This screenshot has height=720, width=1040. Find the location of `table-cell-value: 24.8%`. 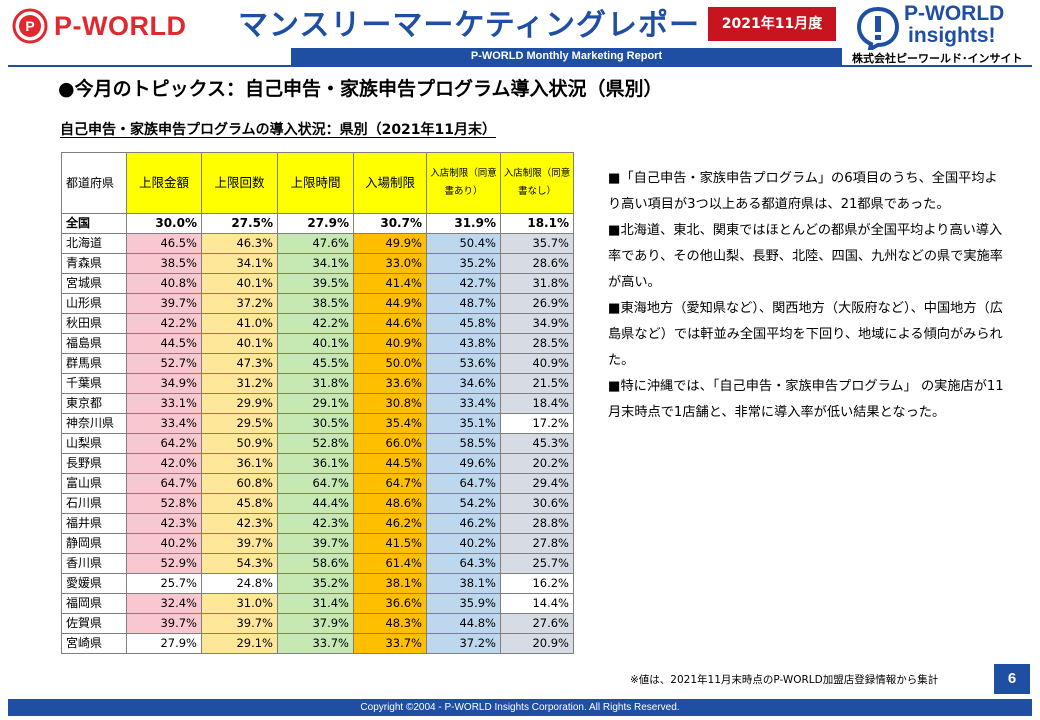

table-cell-value: 24.8% is located at coordinates (239, 583).